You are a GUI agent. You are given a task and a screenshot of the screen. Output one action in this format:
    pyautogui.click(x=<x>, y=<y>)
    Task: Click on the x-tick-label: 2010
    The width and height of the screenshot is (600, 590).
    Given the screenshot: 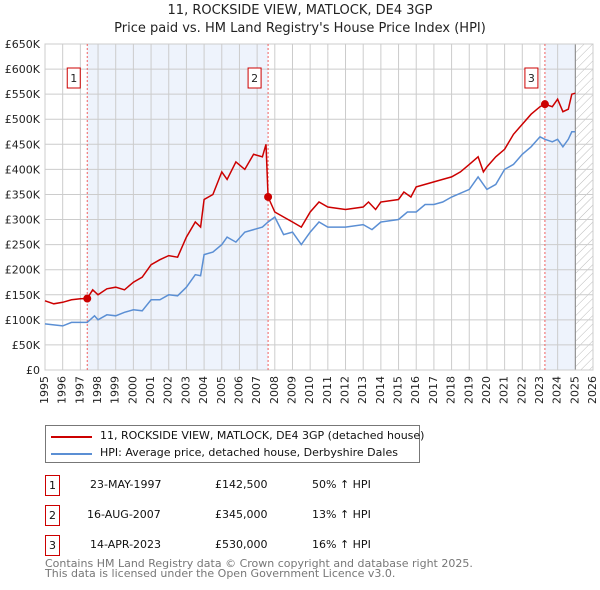 What is the action you would take?
    pyautogui.click(x=309, y=390)
    